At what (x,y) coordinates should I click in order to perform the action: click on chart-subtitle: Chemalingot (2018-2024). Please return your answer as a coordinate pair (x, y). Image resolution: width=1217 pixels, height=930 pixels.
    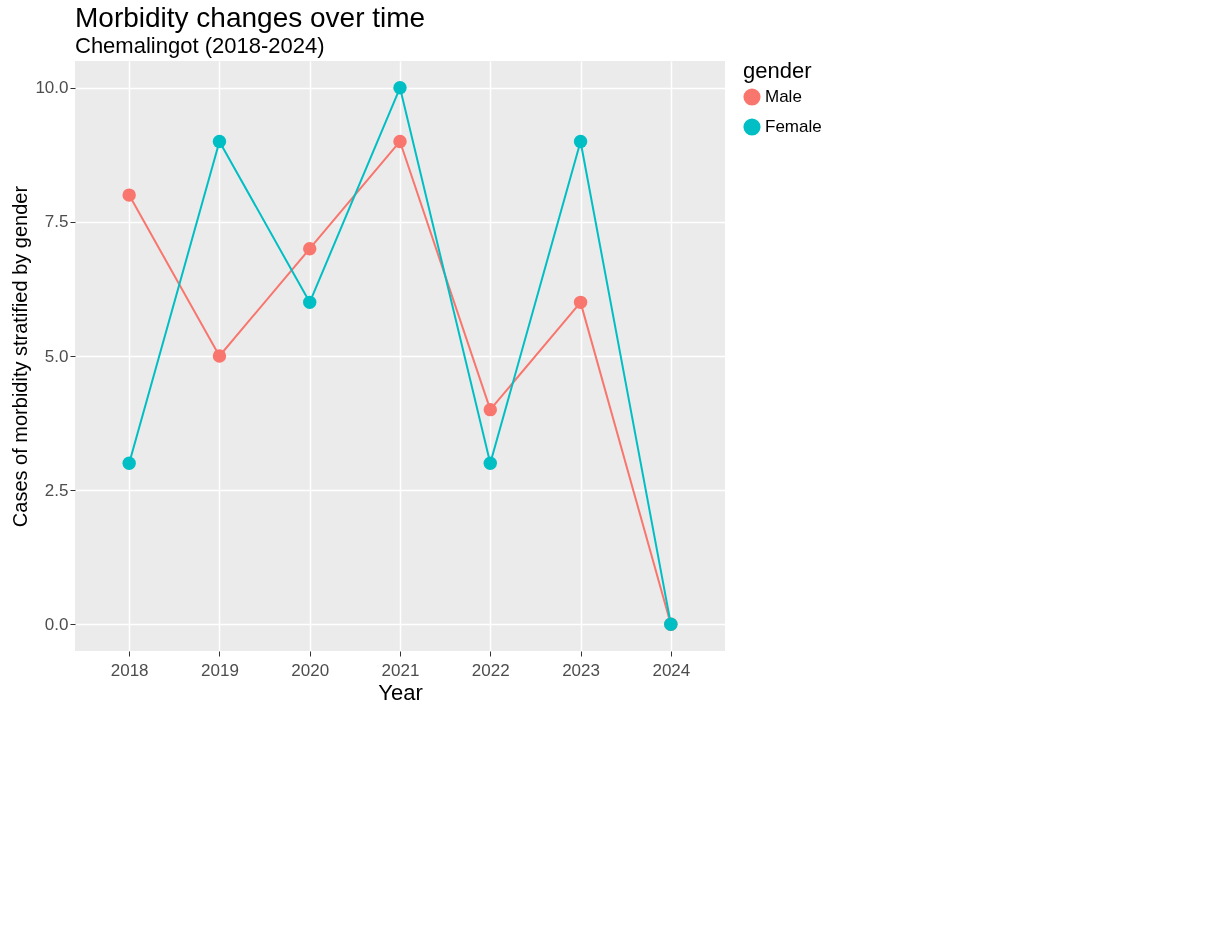
    Looking at the image, I should click on (200, 45).